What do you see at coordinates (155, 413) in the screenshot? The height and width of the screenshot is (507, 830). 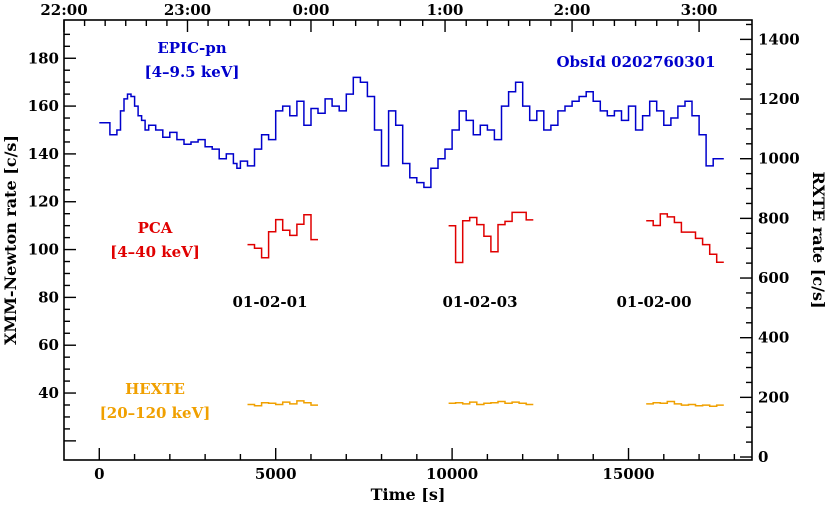 I see `hexte-band-label: [20–120 keV]` at bounding box center [155, 413].